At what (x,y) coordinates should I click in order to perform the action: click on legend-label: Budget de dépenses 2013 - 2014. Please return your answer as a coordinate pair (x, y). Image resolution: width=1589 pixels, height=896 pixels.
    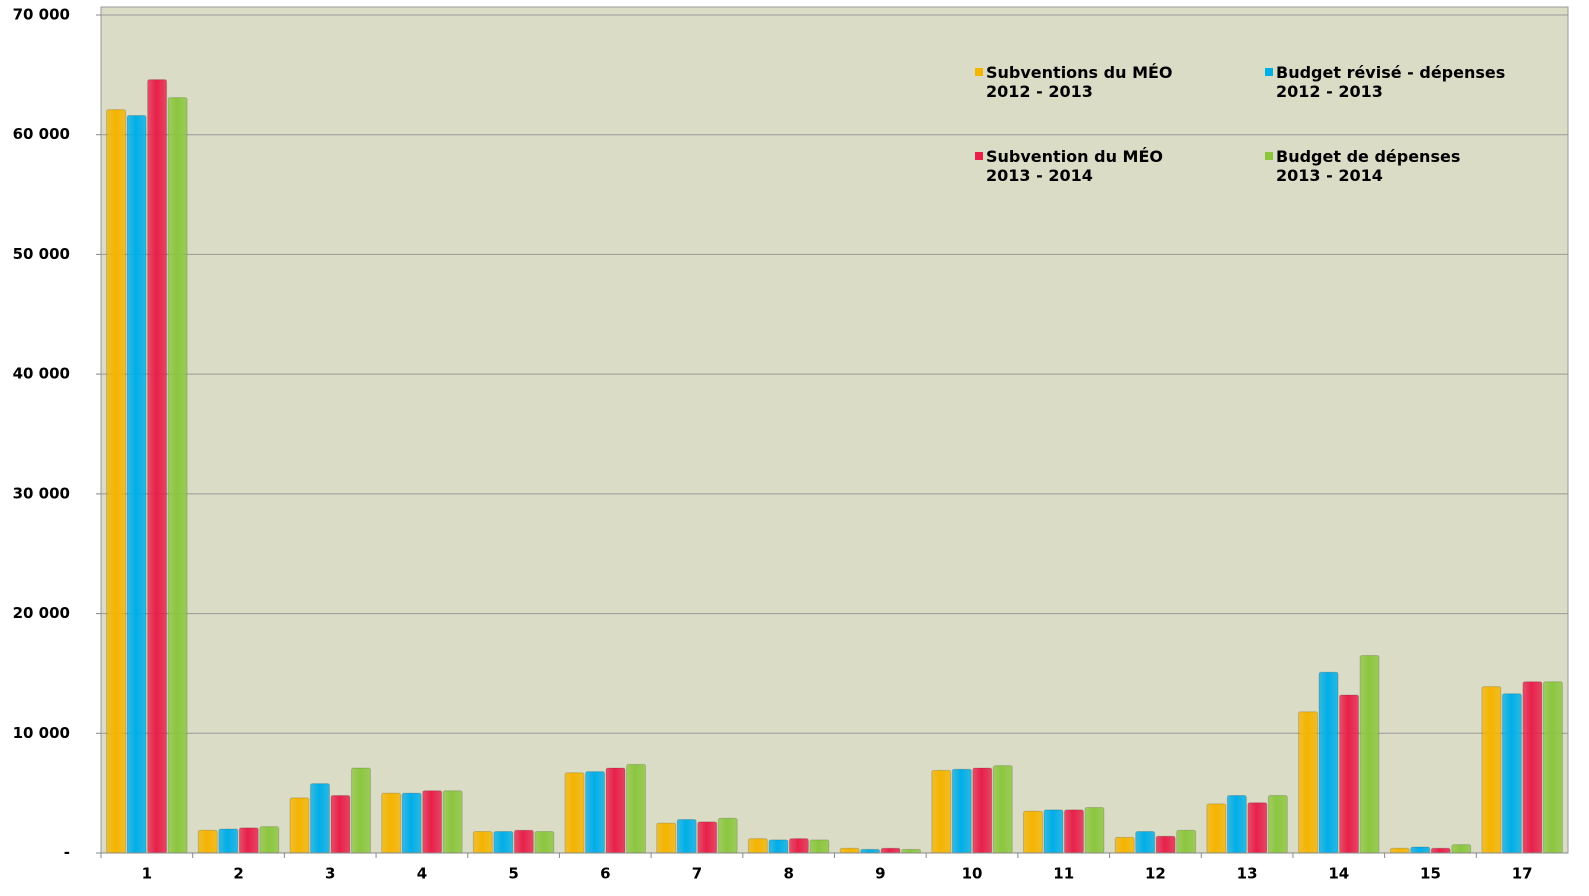
    Looking at the image, I should click on (1368, 166).